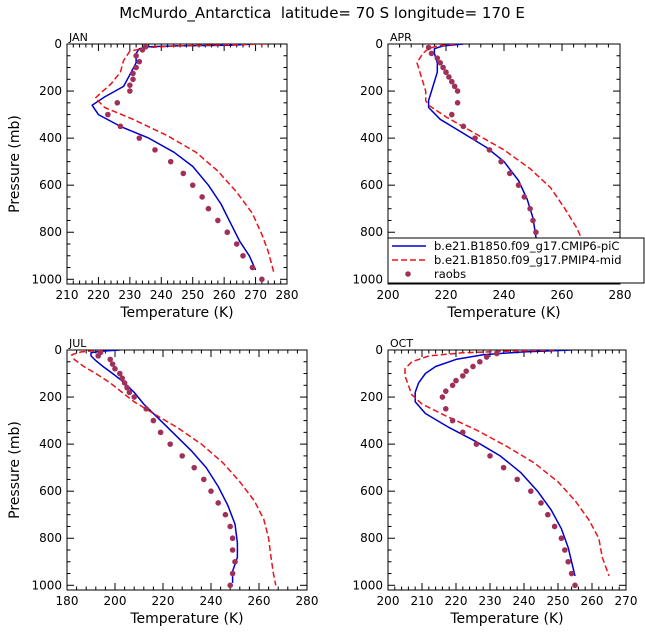  What do you see at coordinates (401, 343) in the screenshot?
I see `month-label: OCT` at bounding box center [401, 343].